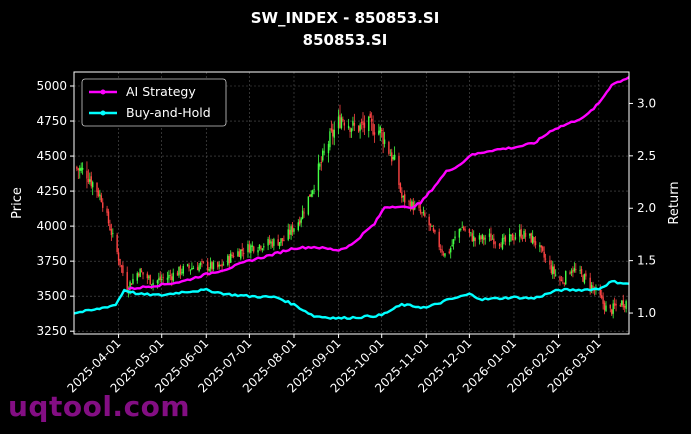 The height and width of the screenshot is (434, 691). I want to click on y2-tick-label: 3.0, so click(646, 103).